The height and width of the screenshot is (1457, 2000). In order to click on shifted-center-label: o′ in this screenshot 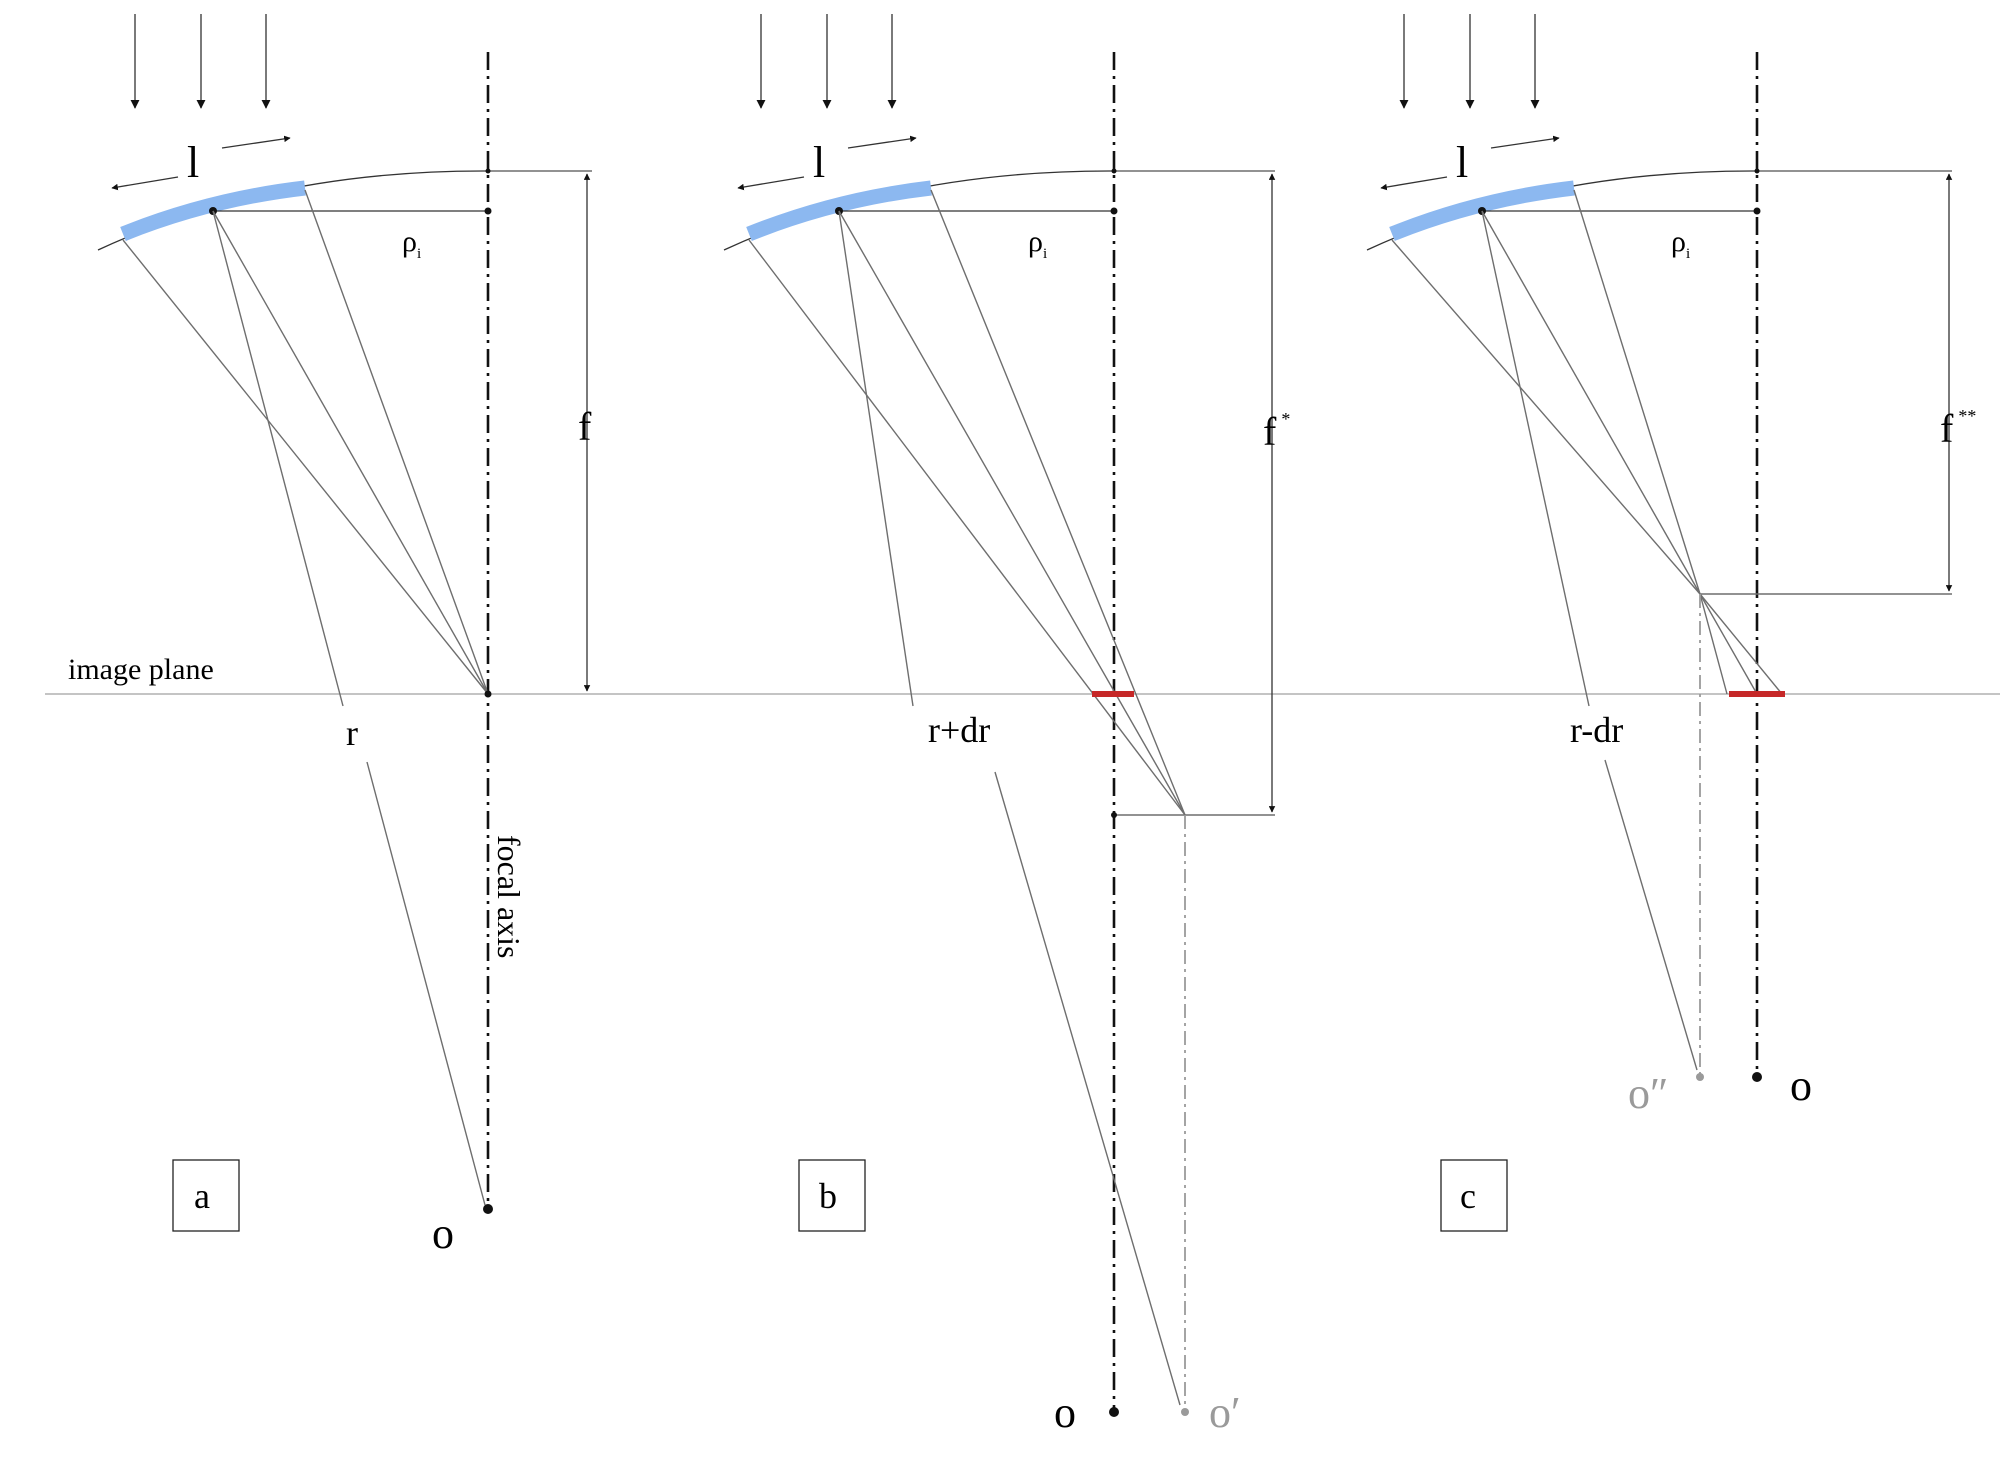, I will do `click(1225, 1412)`.